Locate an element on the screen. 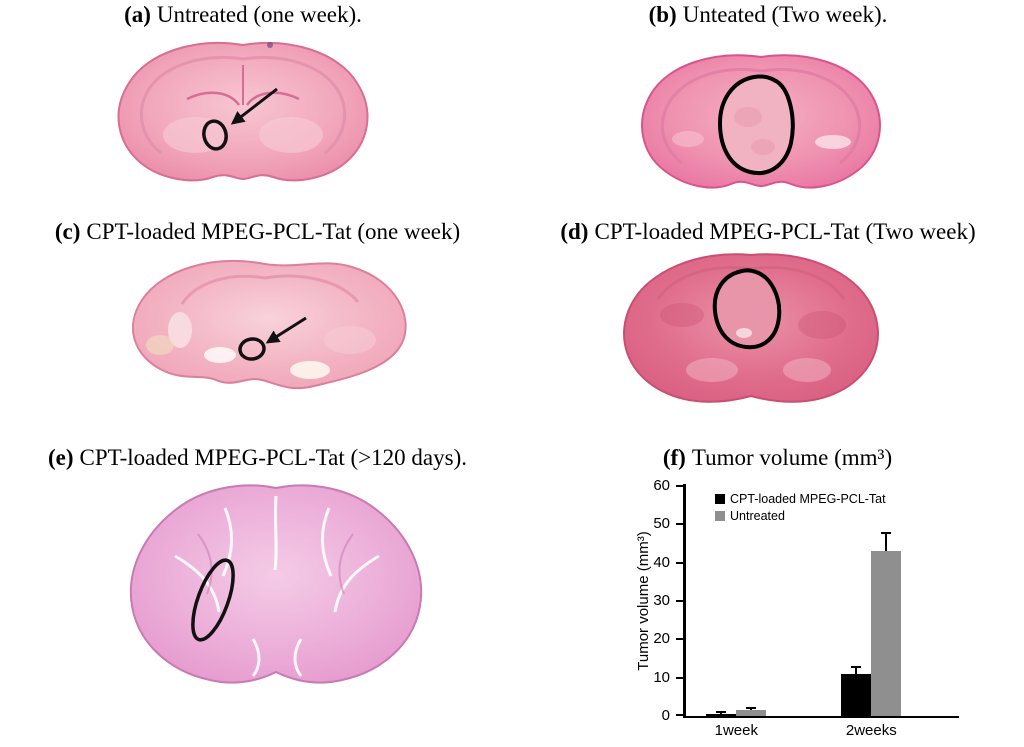 This screenshot has height=747, width=1024. panel-a-image is located at coordinates (243, 114).